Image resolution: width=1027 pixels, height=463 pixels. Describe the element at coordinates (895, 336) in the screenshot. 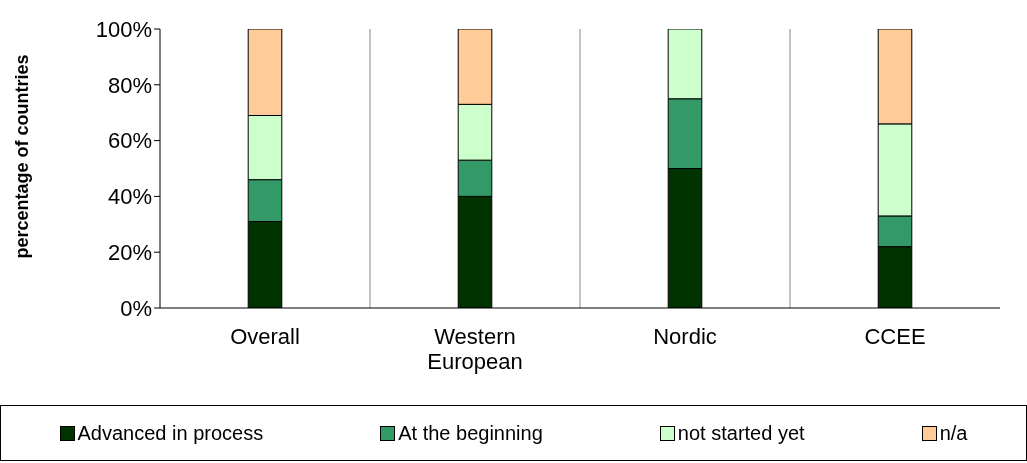

I see `x-tick-label: CCEE` at that location.